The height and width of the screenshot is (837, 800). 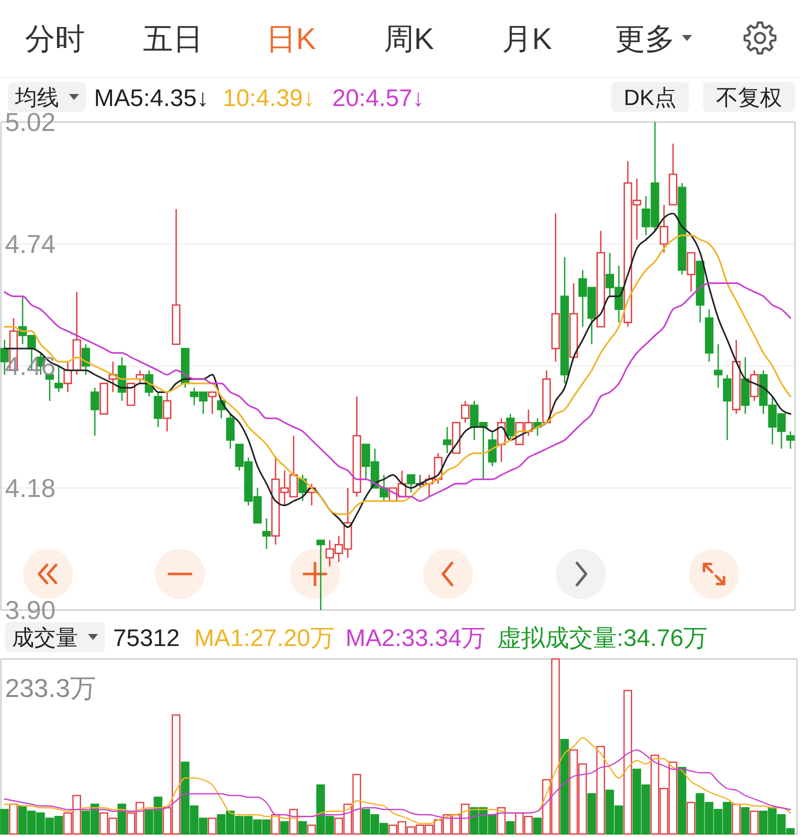 I want to click on annotation: 233.3万, so click(x=50, y=688).